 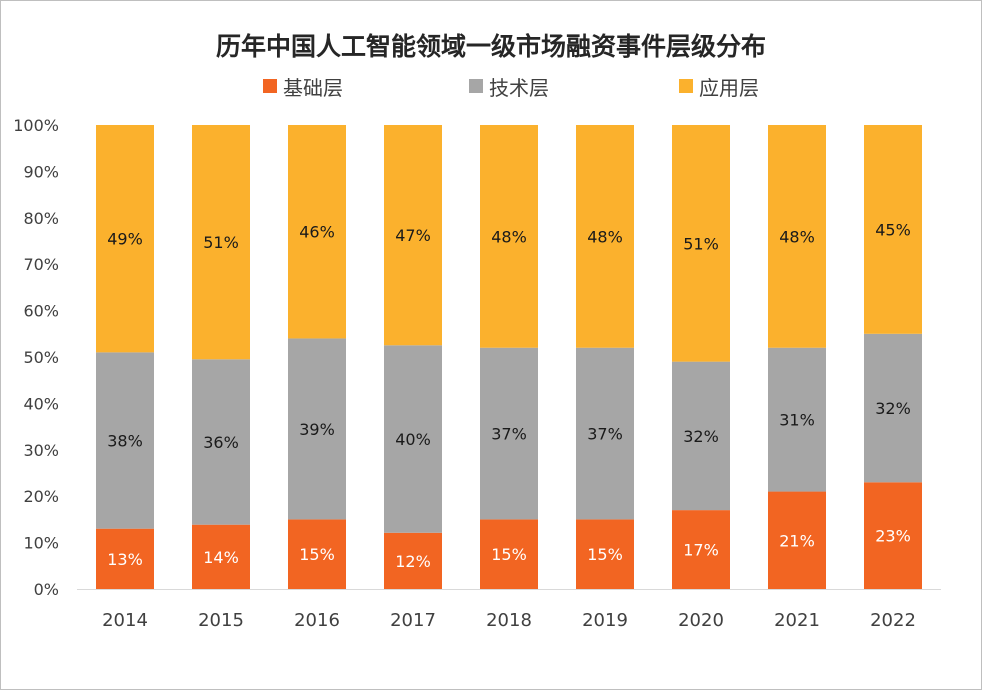 I want to click on y-tick-label: 40%, so click(x=41, y=403).